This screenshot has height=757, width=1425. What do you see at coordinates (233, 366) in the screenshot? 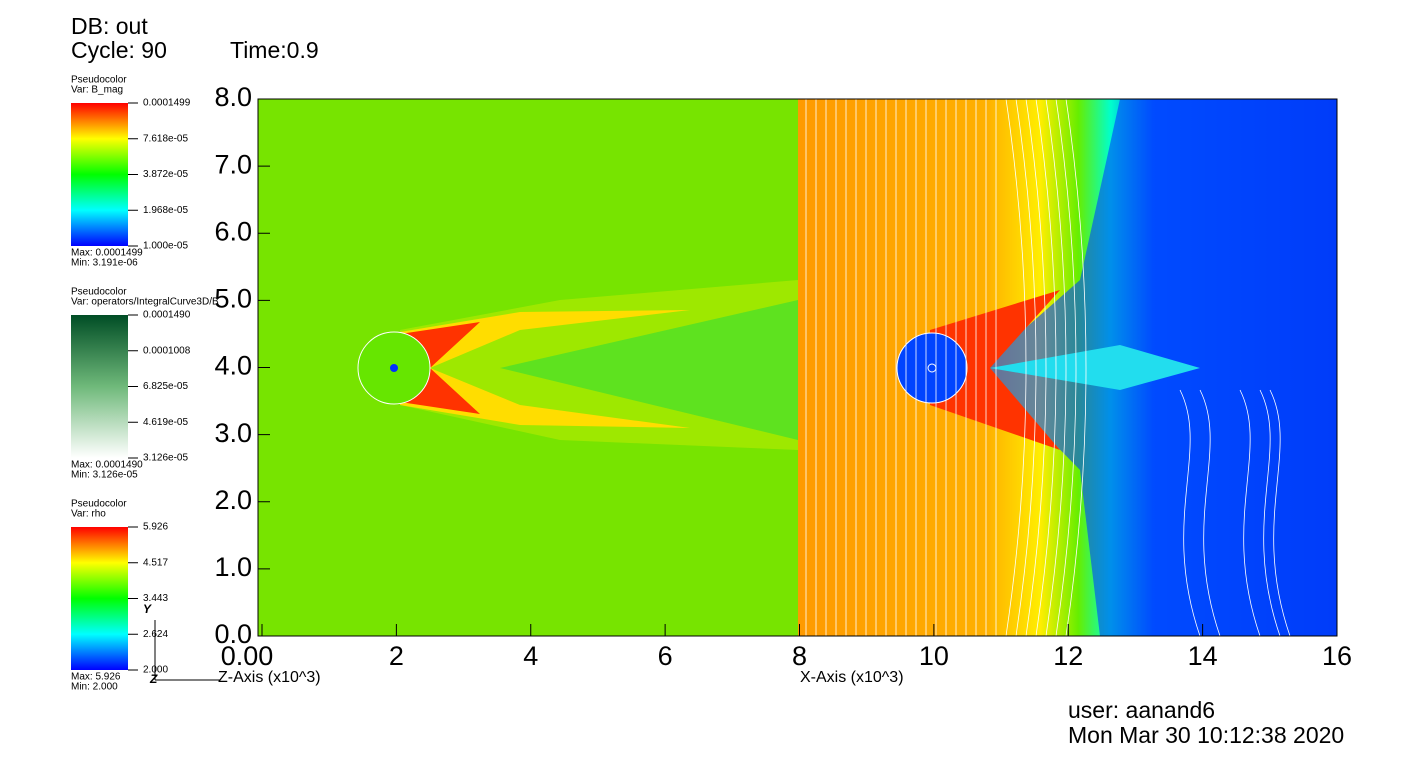
I see `y-tick-label: 4.0` at bounding box center [233, 366].